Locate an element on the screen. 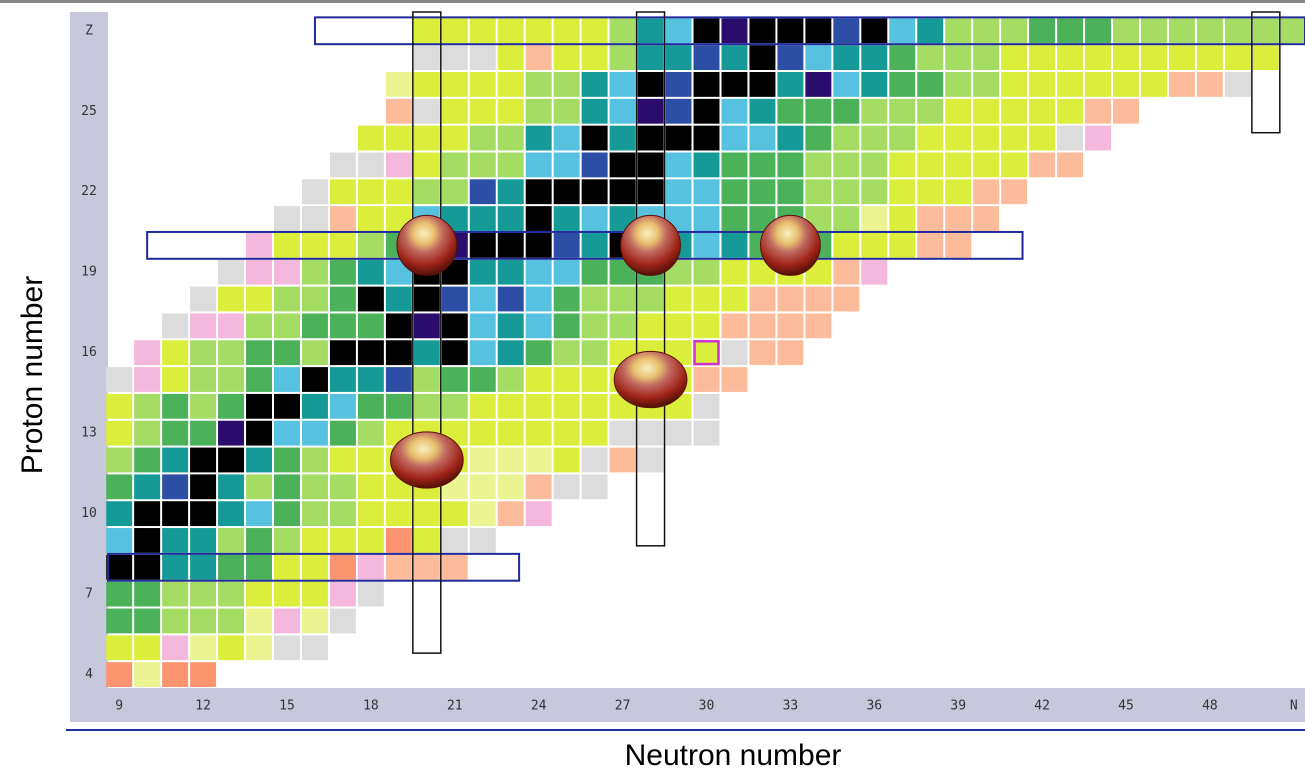 Image resolution: width=1305 pixels, height=779 pixels. magic-row-box is located at coordinates (809, 31).